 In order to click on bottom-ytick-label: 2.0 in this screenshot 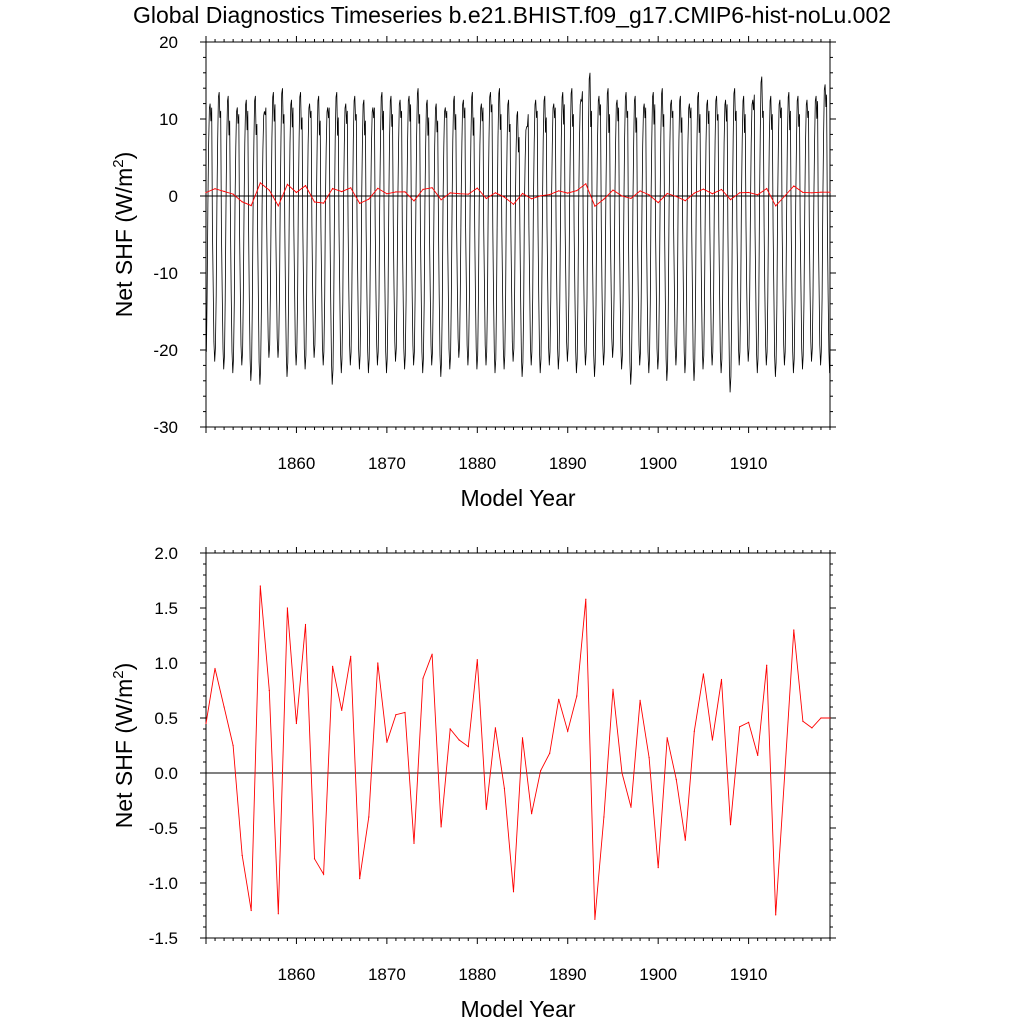, I will do `click(166, 553)`.